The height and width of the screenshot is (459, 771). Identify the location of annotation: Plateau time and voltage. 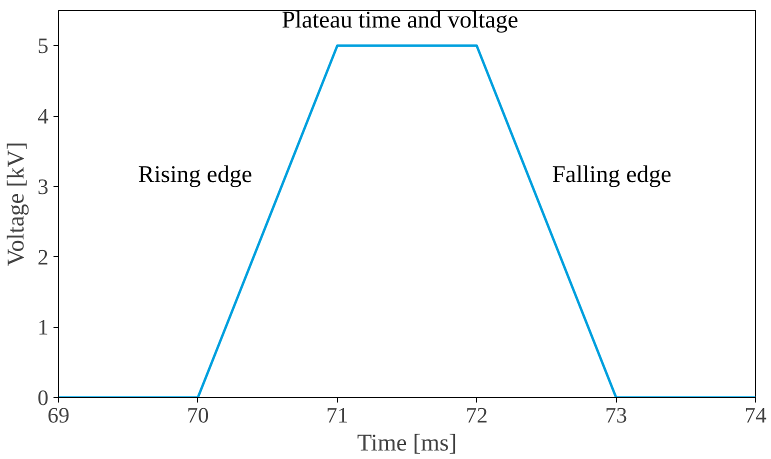
(400, 21).